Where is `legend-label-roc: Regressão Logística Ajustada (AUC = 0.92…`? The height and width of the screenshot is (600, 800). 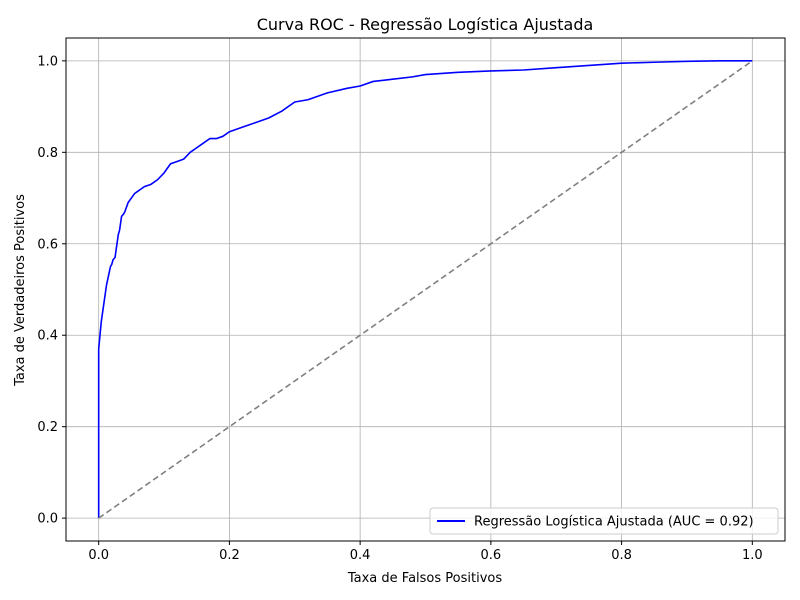 legend-label-roc: Regressão Logística Ajustada (AUC = 0.92… is located at coordinates (614, 522).